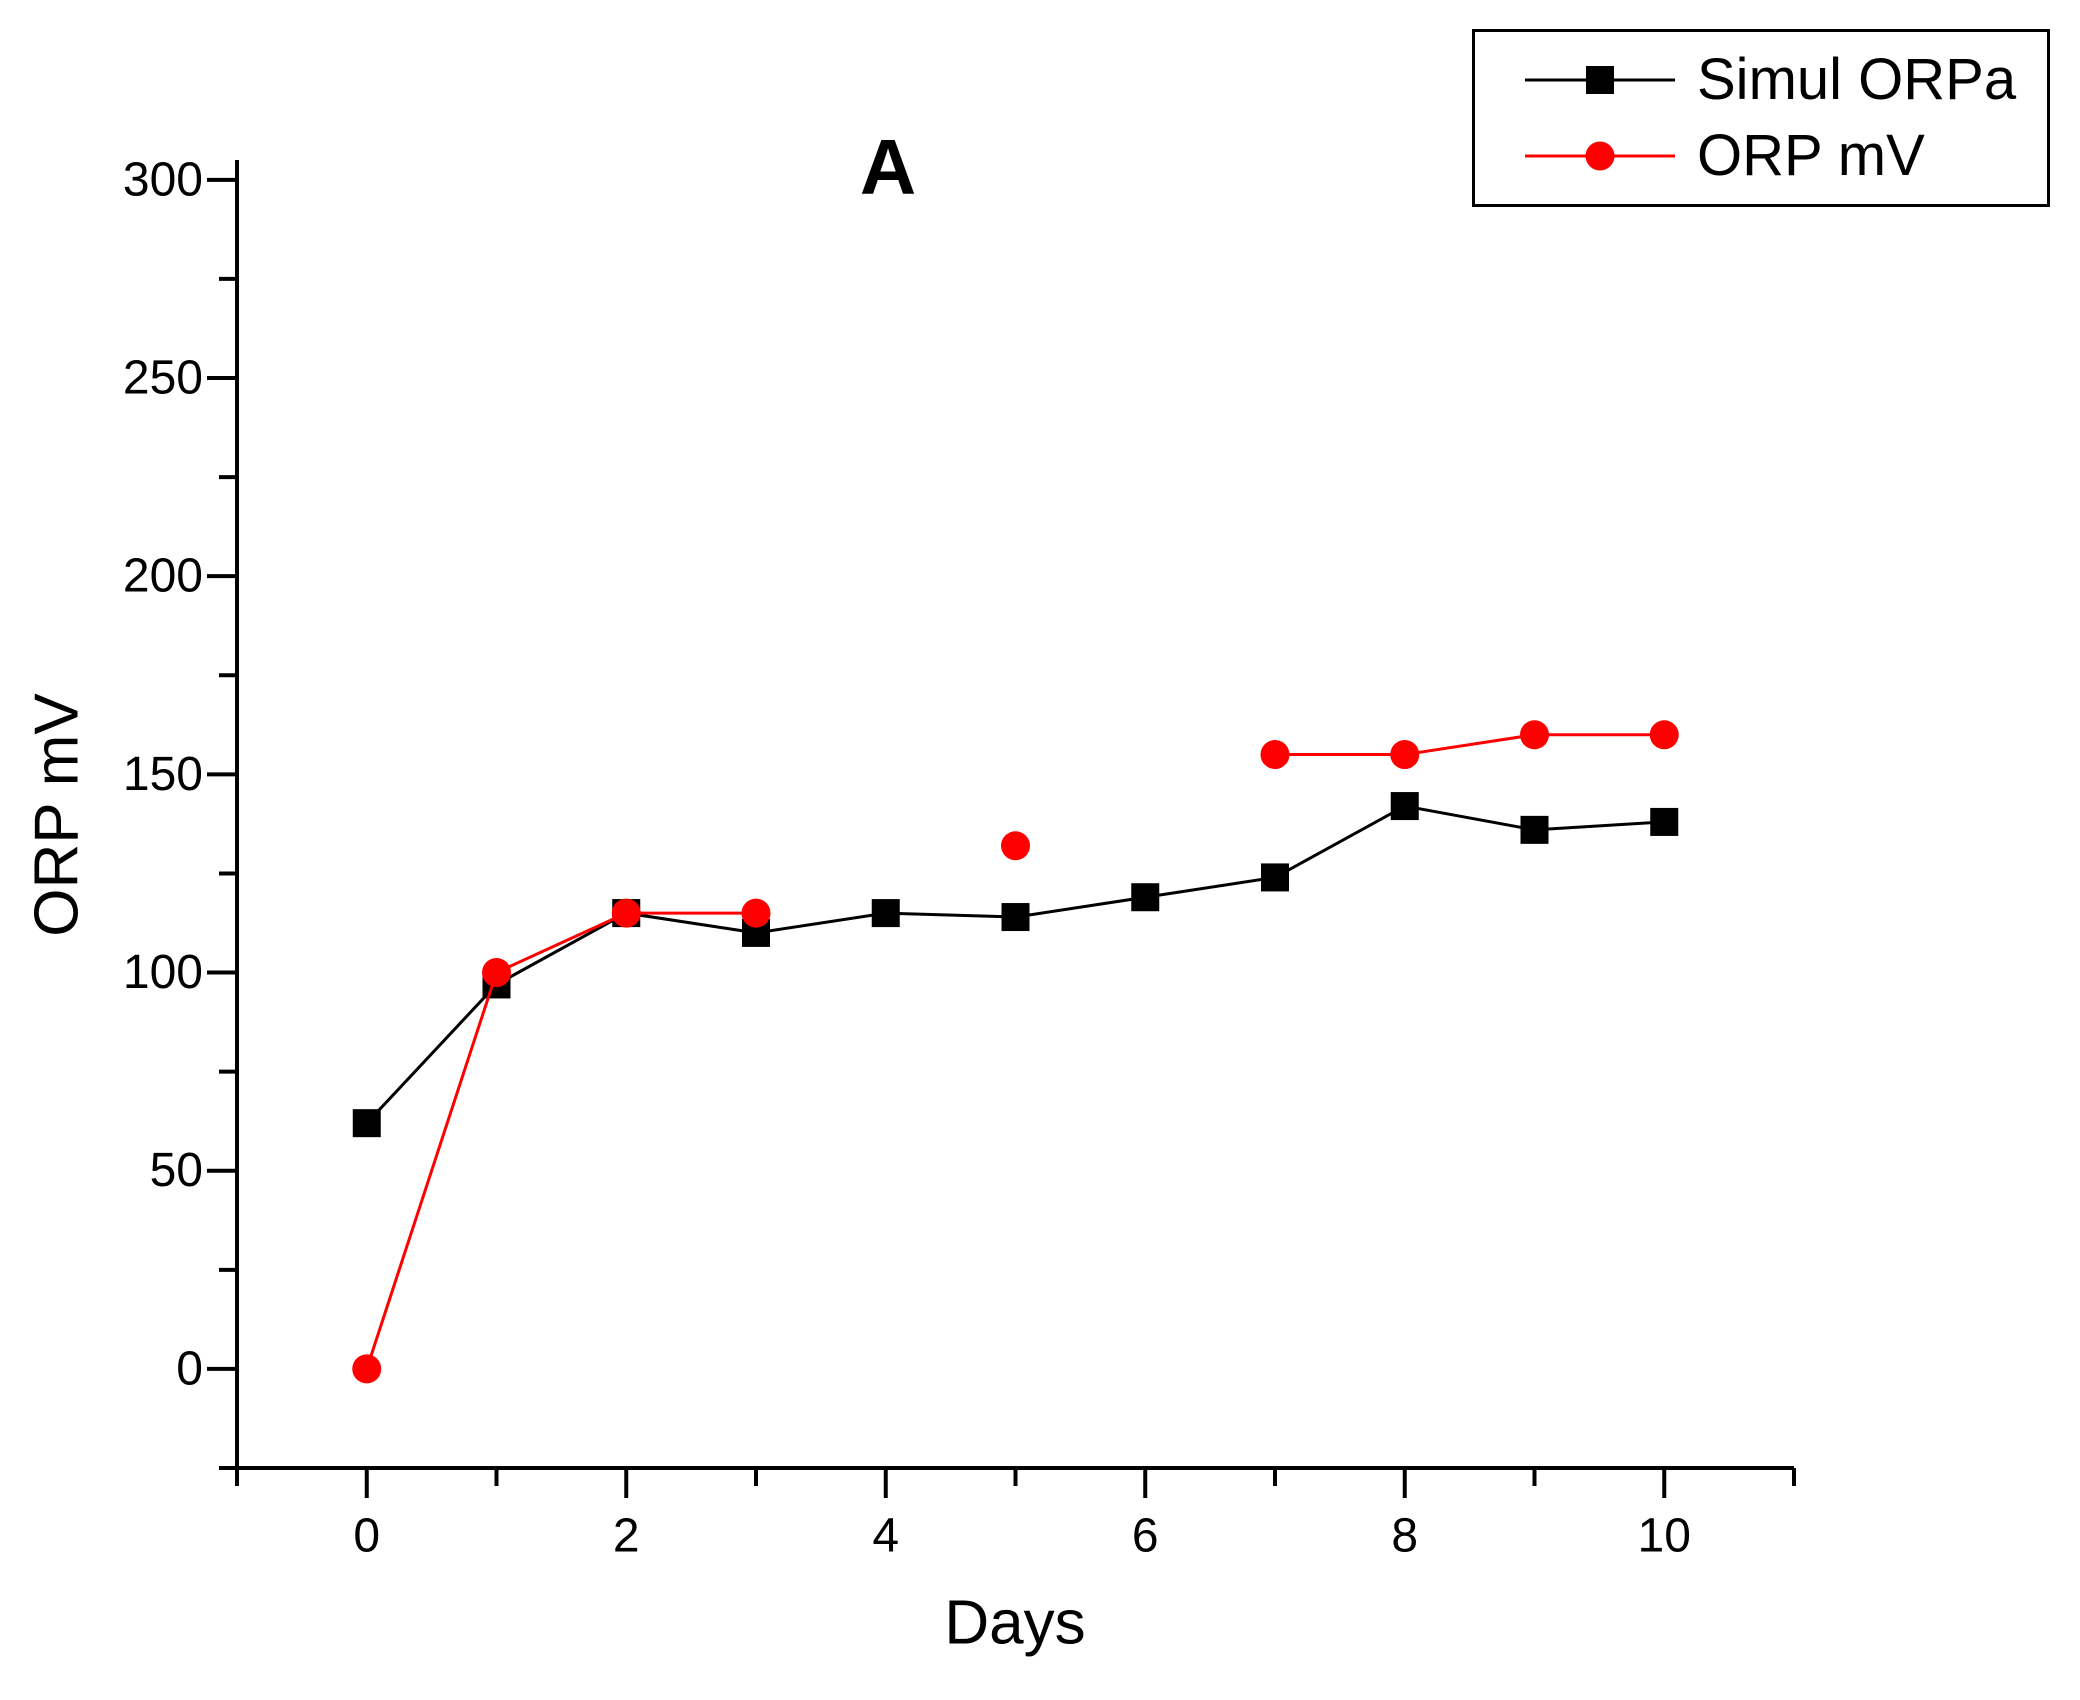 This screenshot has width=2080, height=1700. I want to click on y-axis-tick-label: 100, so click(163, 972).